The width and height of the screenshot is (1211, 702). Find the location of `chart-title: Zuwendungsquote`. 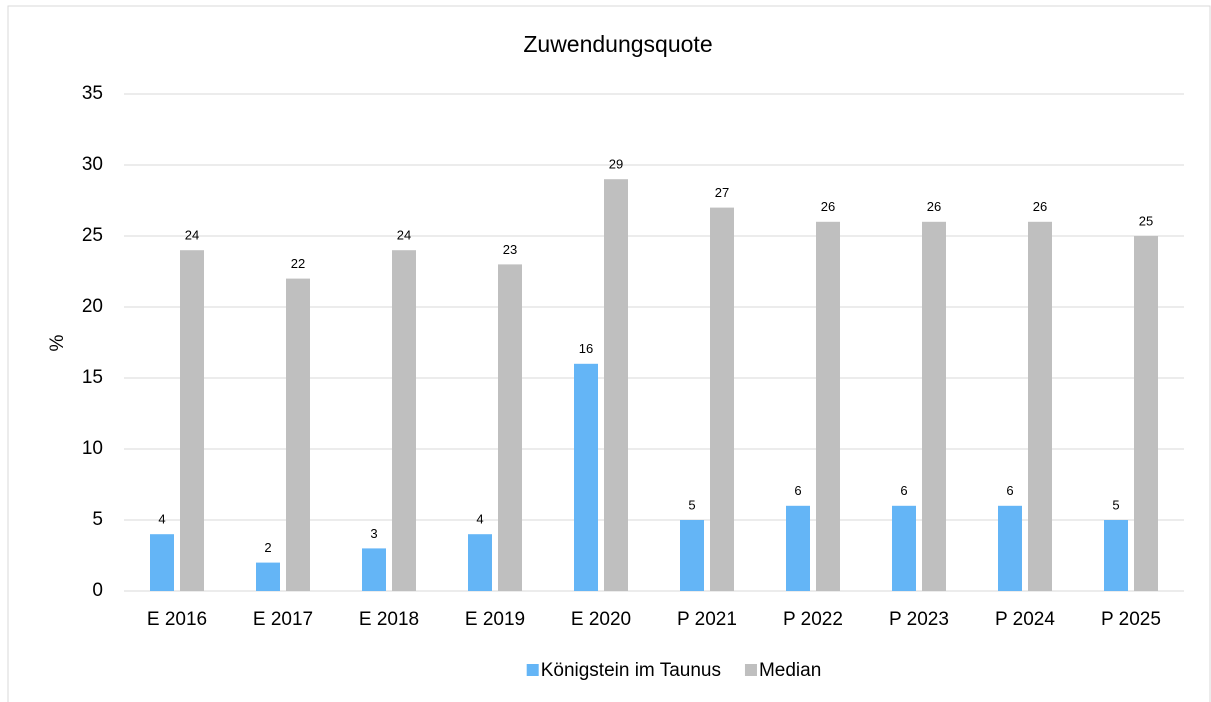

chart-title: Zuwendungsquote is located at coordinates (617, 44).